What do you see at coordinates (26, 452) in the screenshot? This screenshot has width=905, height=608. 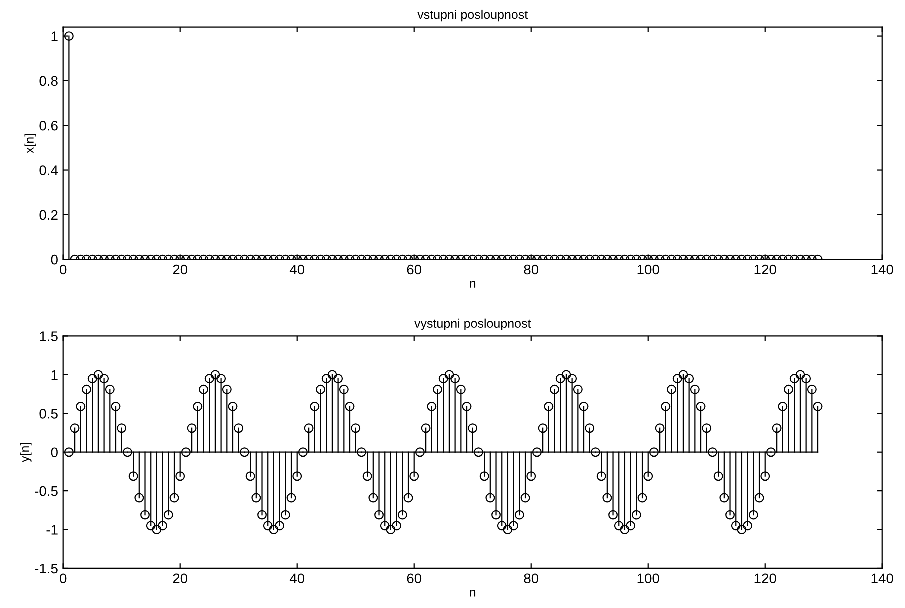 I see `y-axis-title: y[n]` at bounding box center [26, 452].